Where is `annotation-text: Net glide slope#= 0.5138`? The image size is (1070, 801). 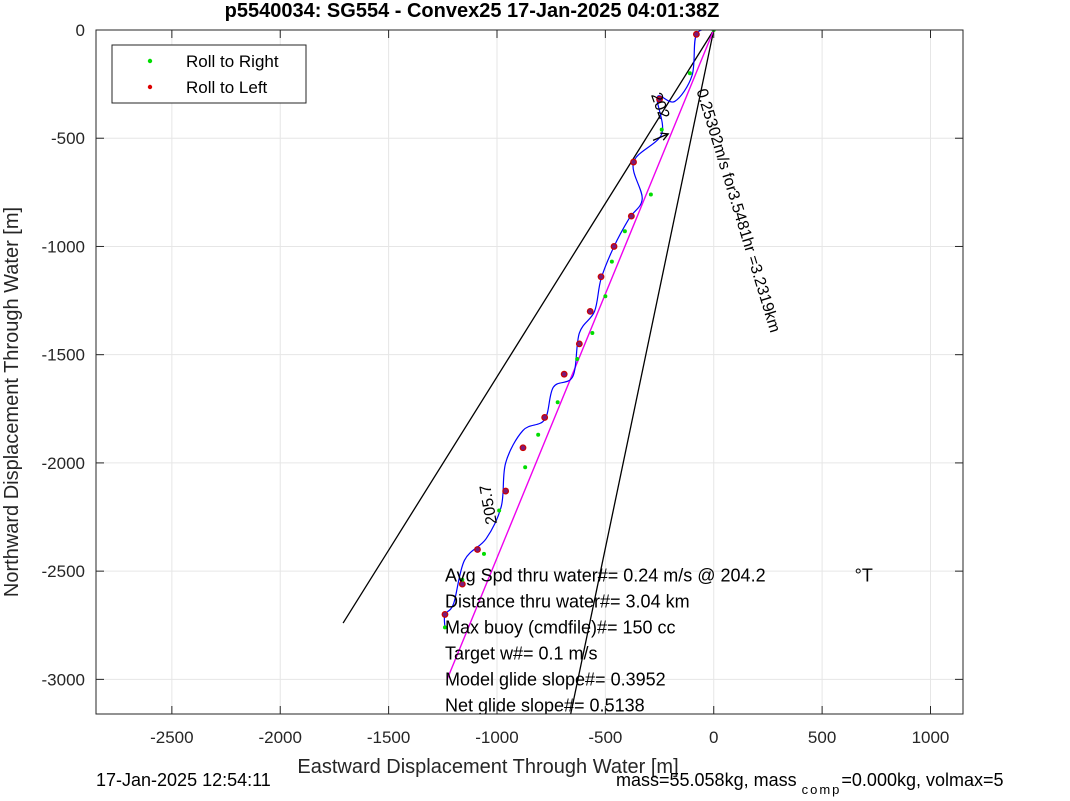
annotation-text: Net glide slope#= 0.5138 is located at coordinates (545, 705).